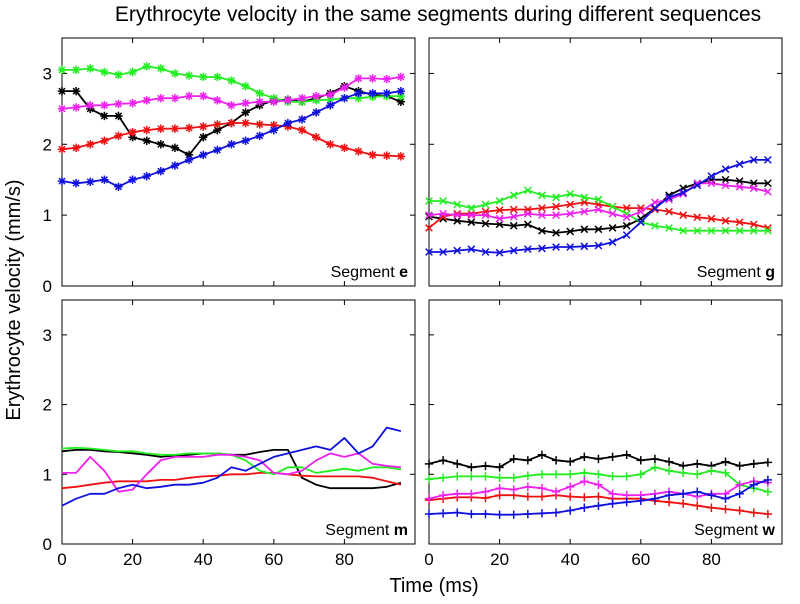  I want to click on y-tick-label: 0, so click(47, 544).